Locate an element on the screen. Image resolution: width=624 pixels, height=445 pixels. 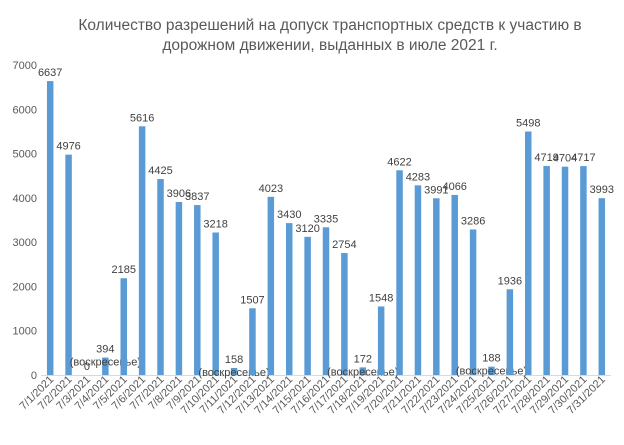
data-label: 0 is located at coordinates (87, 367).